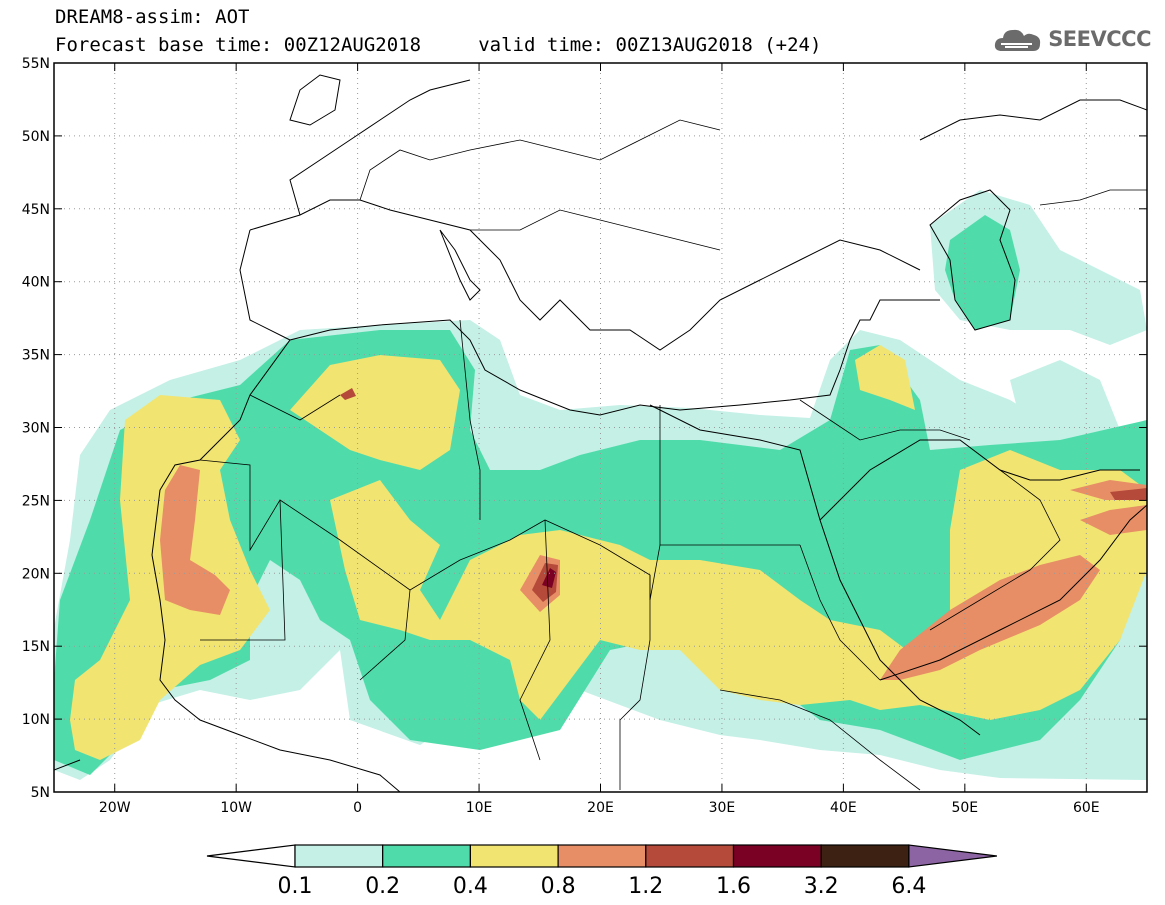  What do you see at coordinates (36, 64) in the screenshot?
I see `y-tick-label: 55N` at bounding box center [36, 64].